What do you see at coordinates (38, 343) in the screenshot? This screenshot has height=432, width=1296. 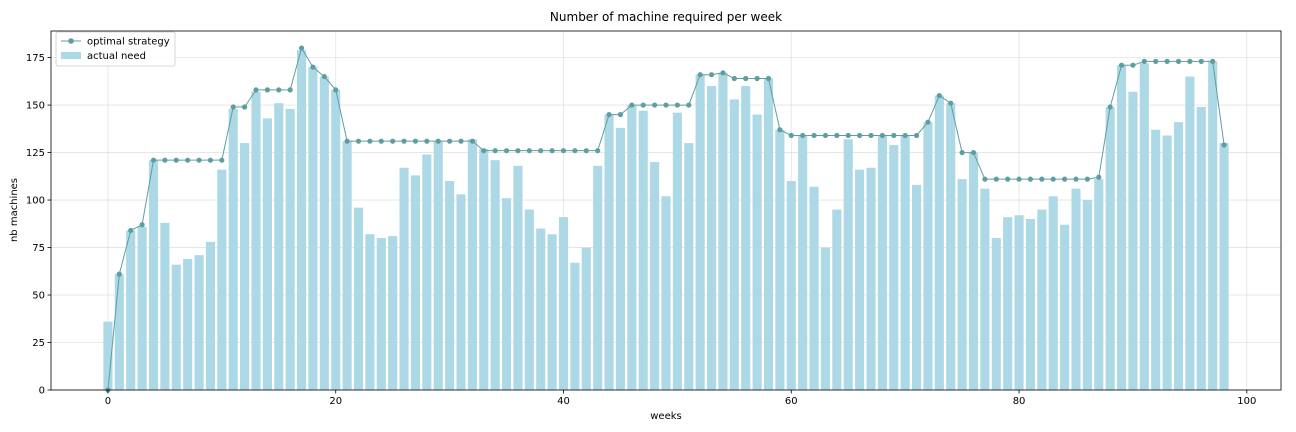 I see `y-tick-label: 25` at bounding box center [38, 343].